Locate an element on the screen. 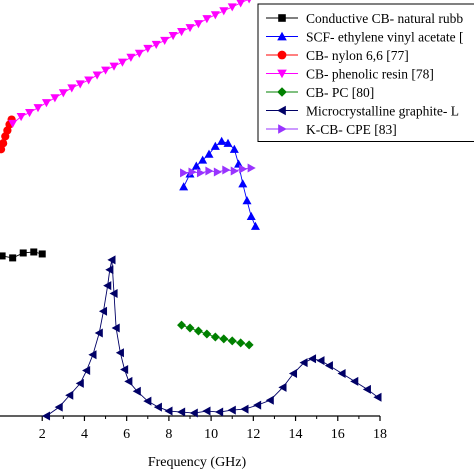  legend-label: CB- PC [80] is located at coordinates (340, 92).